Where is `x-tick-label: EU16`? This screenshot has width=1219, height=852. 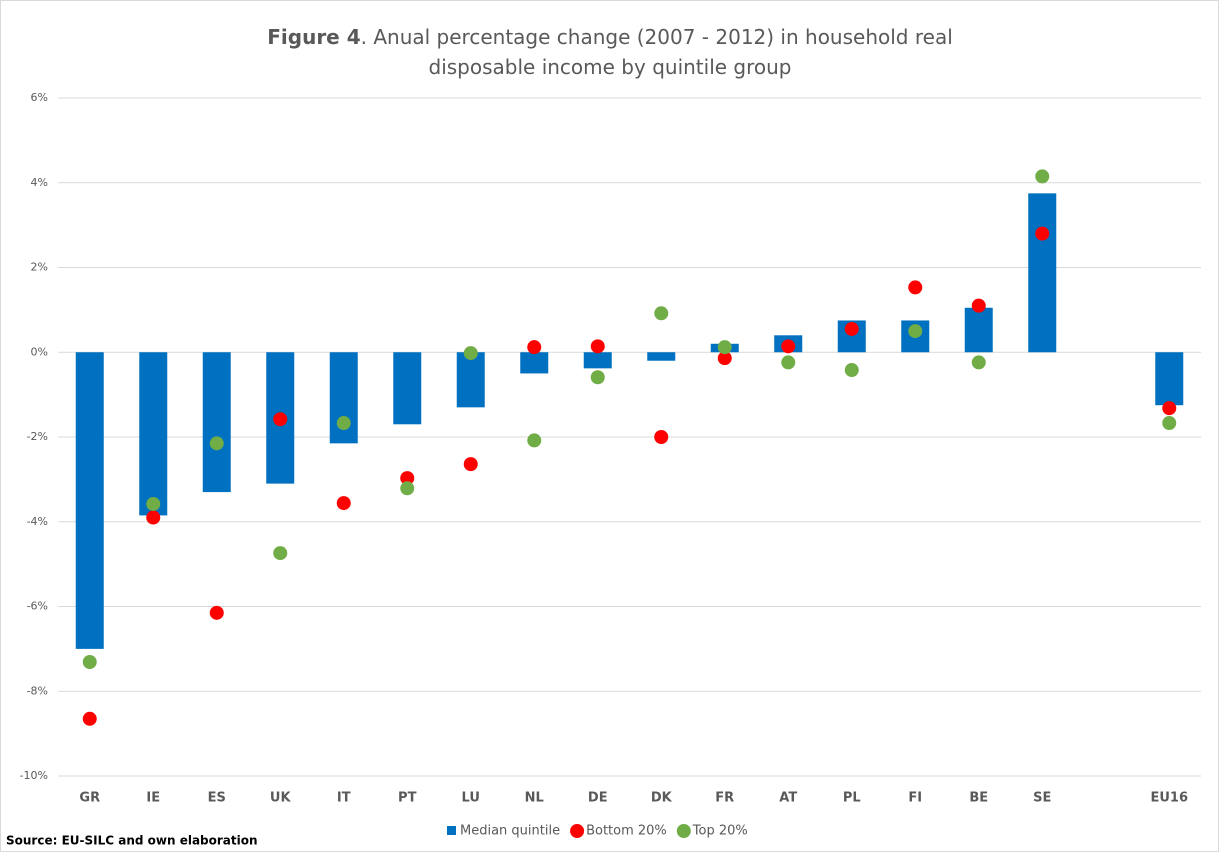
x-tick-label: EU16 is located at coordinates (1169, 798).